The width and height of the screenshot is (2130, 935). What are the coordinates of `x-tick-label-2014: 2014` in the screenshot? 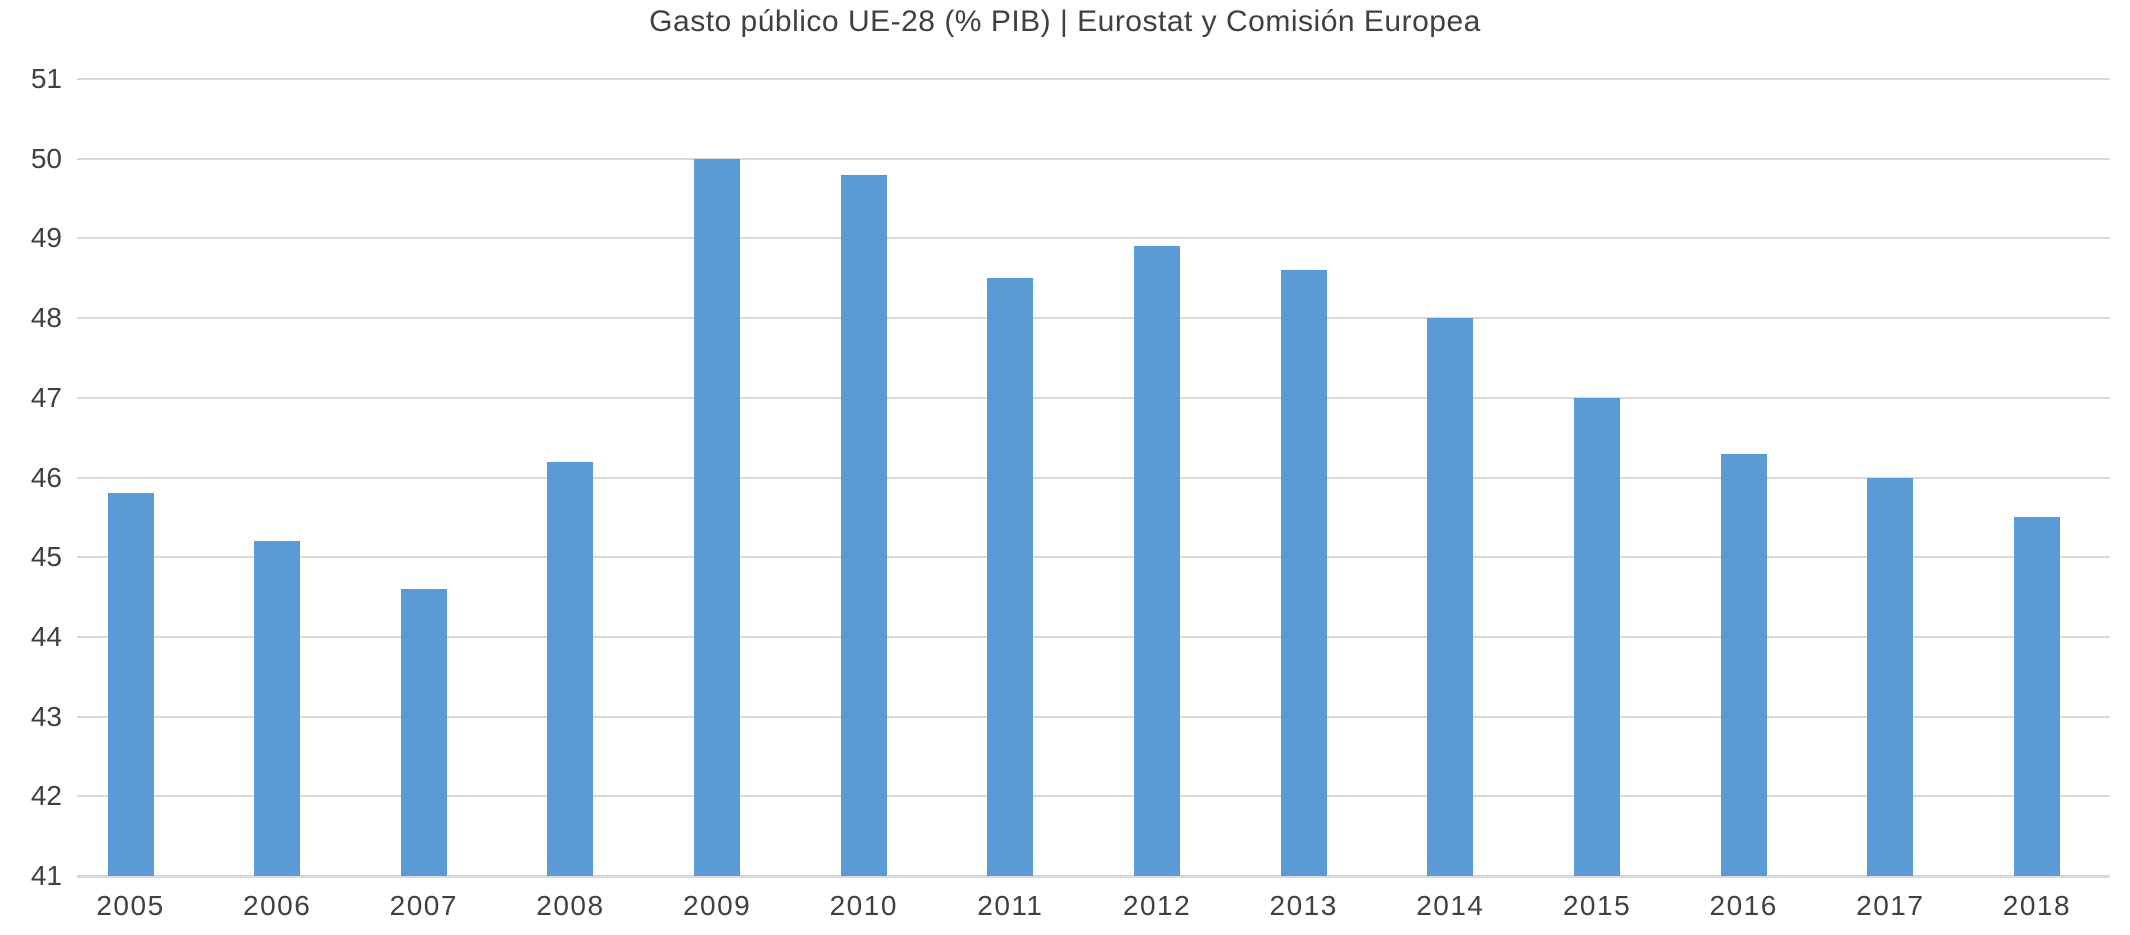 It's located at (1450, 905).